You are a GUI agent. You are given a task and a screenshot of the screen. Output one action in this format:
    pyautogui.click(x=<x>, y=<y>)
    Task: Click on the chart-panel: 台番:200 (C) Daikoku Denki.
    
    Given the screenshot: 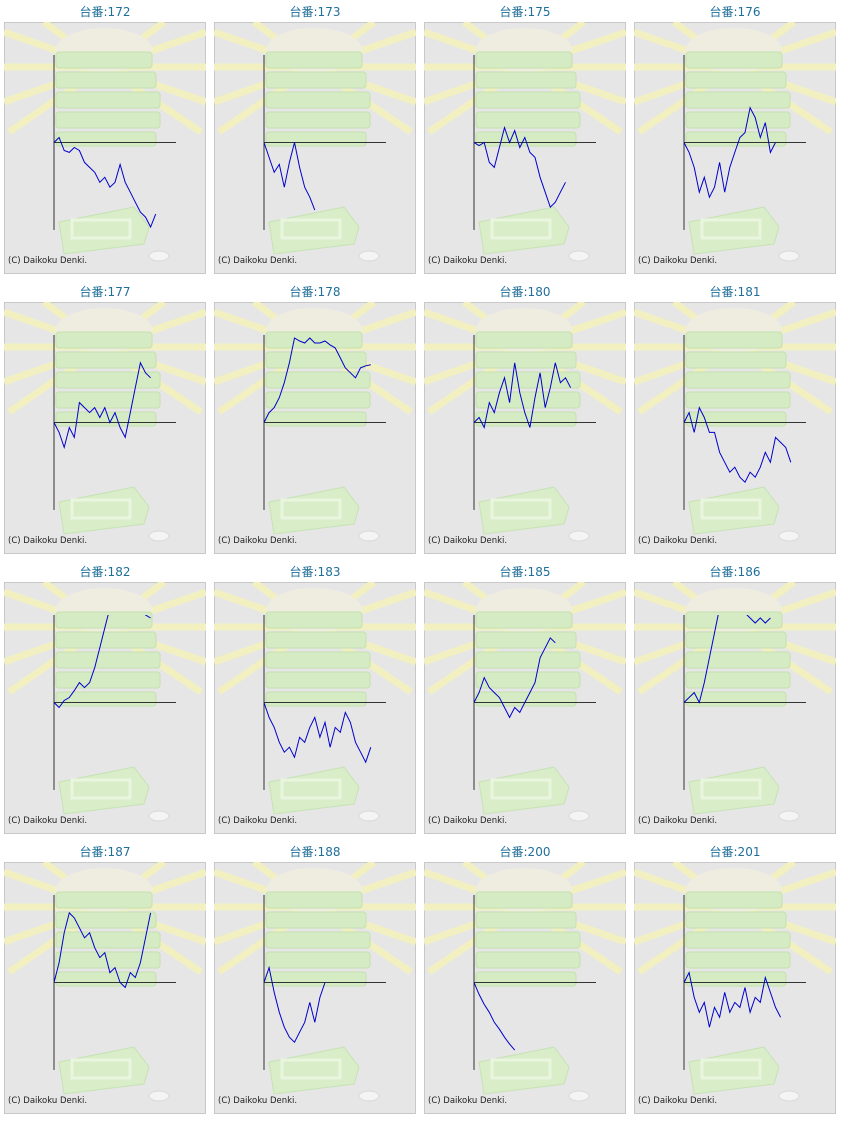 What is the action you would take?
    pyautogui.click(x=525, y=979)
    